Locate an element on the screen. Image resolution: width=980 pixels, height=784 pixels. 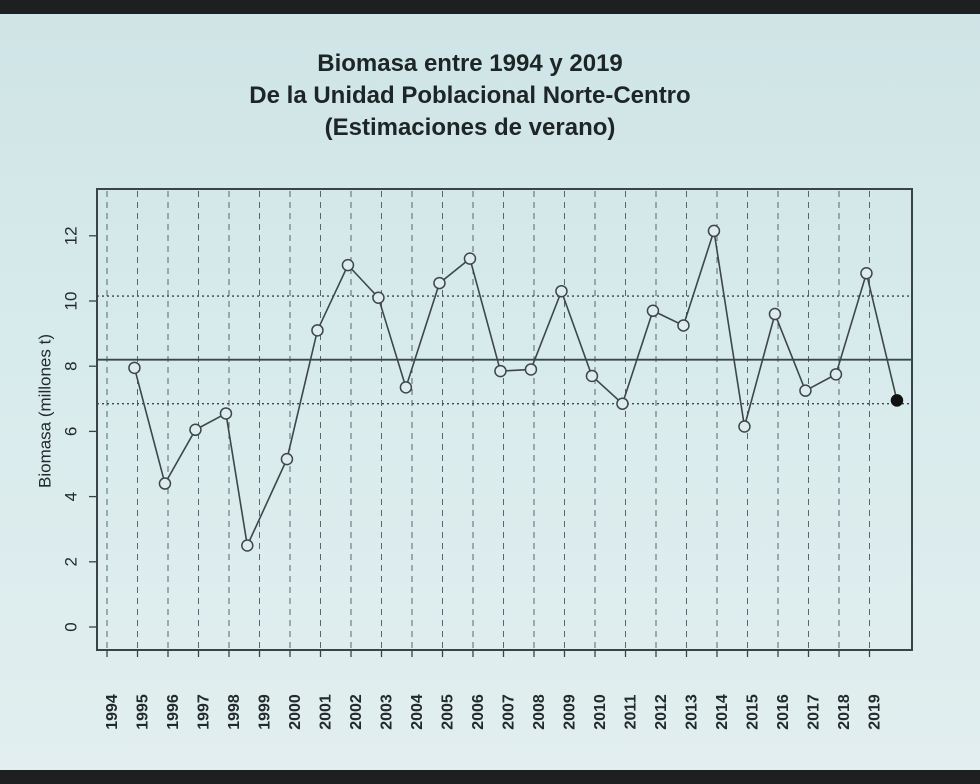
x-tick-label: 1997 is located at coordinates (204, 712).